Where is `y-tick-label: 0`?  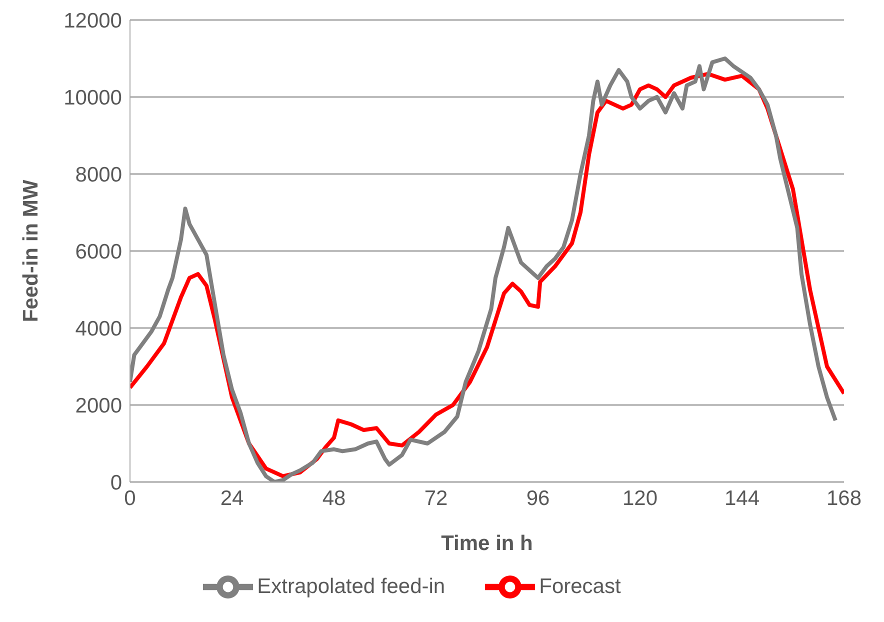
y-tick-label: 0 is located at coordinates (116, 482).